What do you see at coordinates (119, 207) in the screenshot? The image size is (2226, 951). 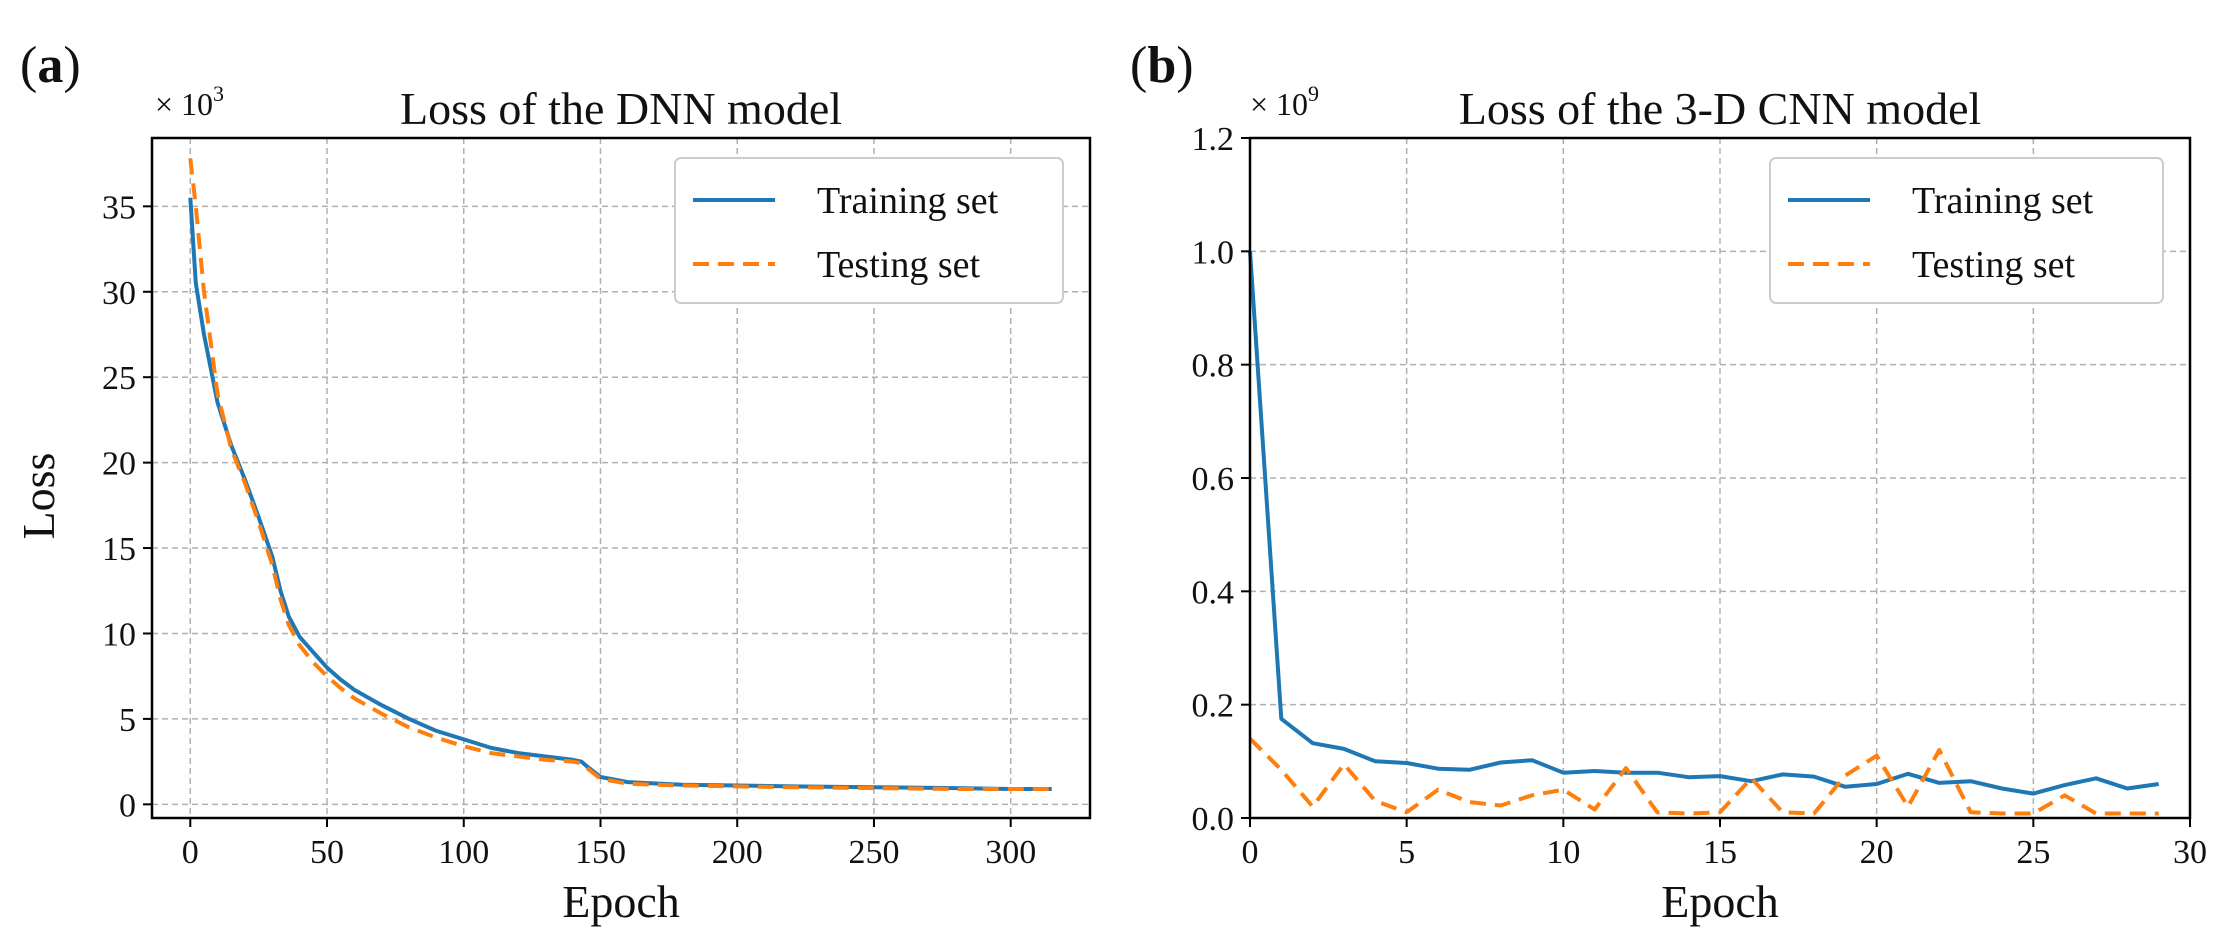 I see `y-tick-label: 35` at bounding box center [119, 207].